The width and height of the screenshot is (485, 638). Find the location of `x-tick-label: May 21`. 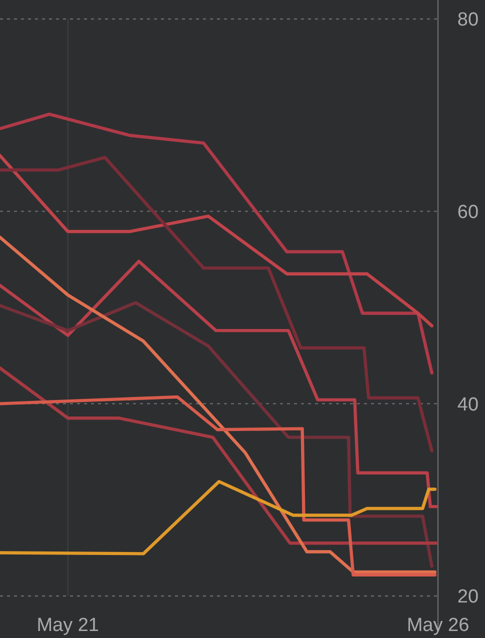

x-tick-label: May 21 is located at coordinates (68, 625).